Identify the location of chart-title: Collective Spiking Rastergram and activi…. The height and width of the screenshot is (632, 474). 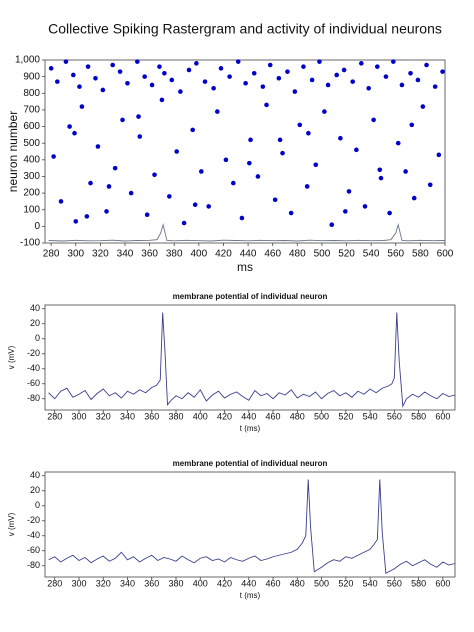
(245, 29).